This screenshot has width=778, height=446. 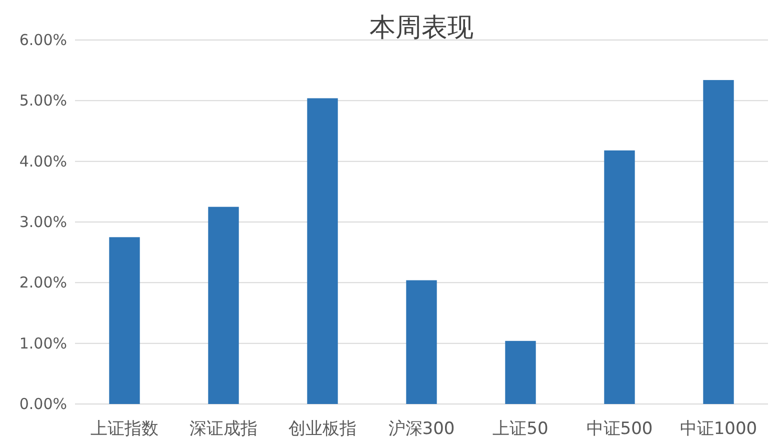 What do you see at coordinates (224, 429) in the screenshot?
I see `x-tick-label: 深证成指` at bounding box center [224, 429].